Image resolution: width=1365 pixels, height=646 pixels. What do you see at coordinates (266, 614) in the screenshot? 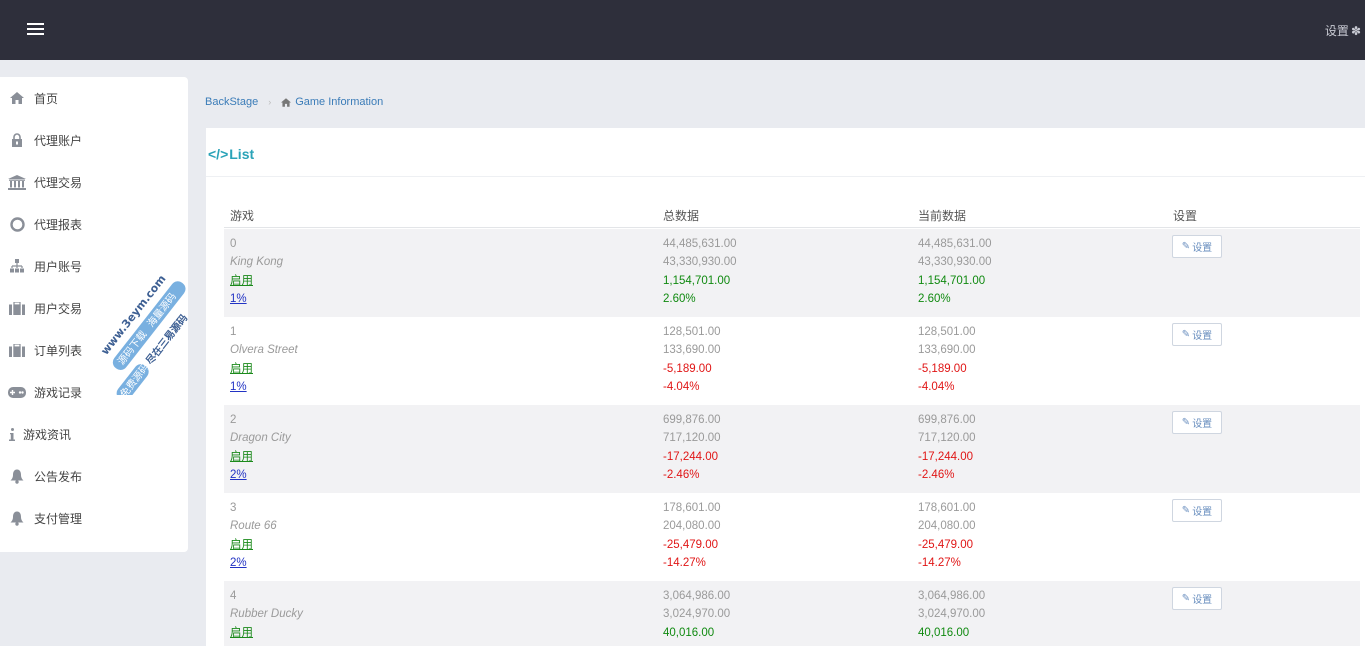
I see `game-name: Rubber Ducky` at bounding box center [266, 614].